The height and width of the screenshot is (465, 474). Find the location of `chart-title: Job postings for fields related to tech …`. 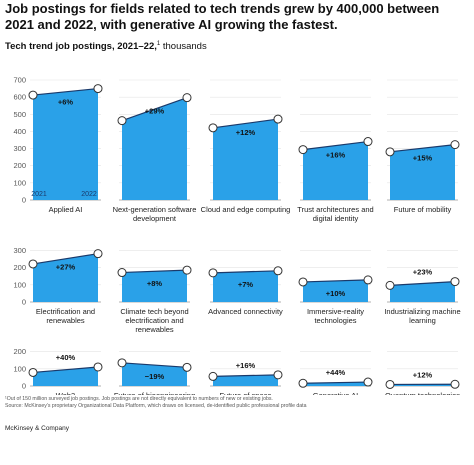

chart-title: Job postings for fields related to tech … is located at coordinates (222, 16).